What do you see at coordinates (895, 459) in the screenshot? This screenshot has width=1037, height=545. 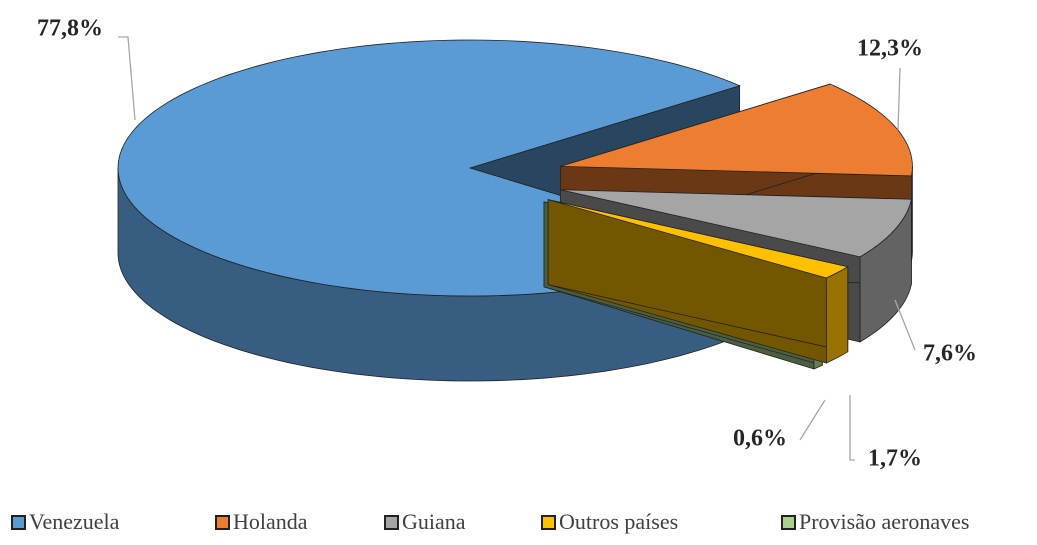 I see `value-label: 1,7%` at bounding box center [895, 459].